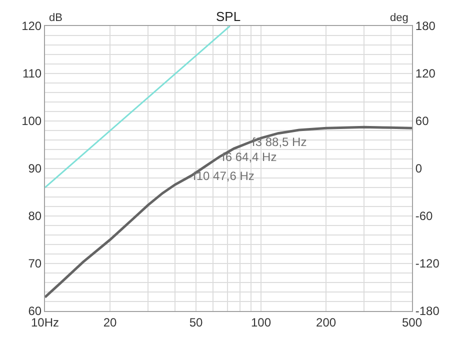  What do you see at coordinates (35, 169) in the screenshot?
I see `y-tick-label: 90` at bounding box center [35, 169].